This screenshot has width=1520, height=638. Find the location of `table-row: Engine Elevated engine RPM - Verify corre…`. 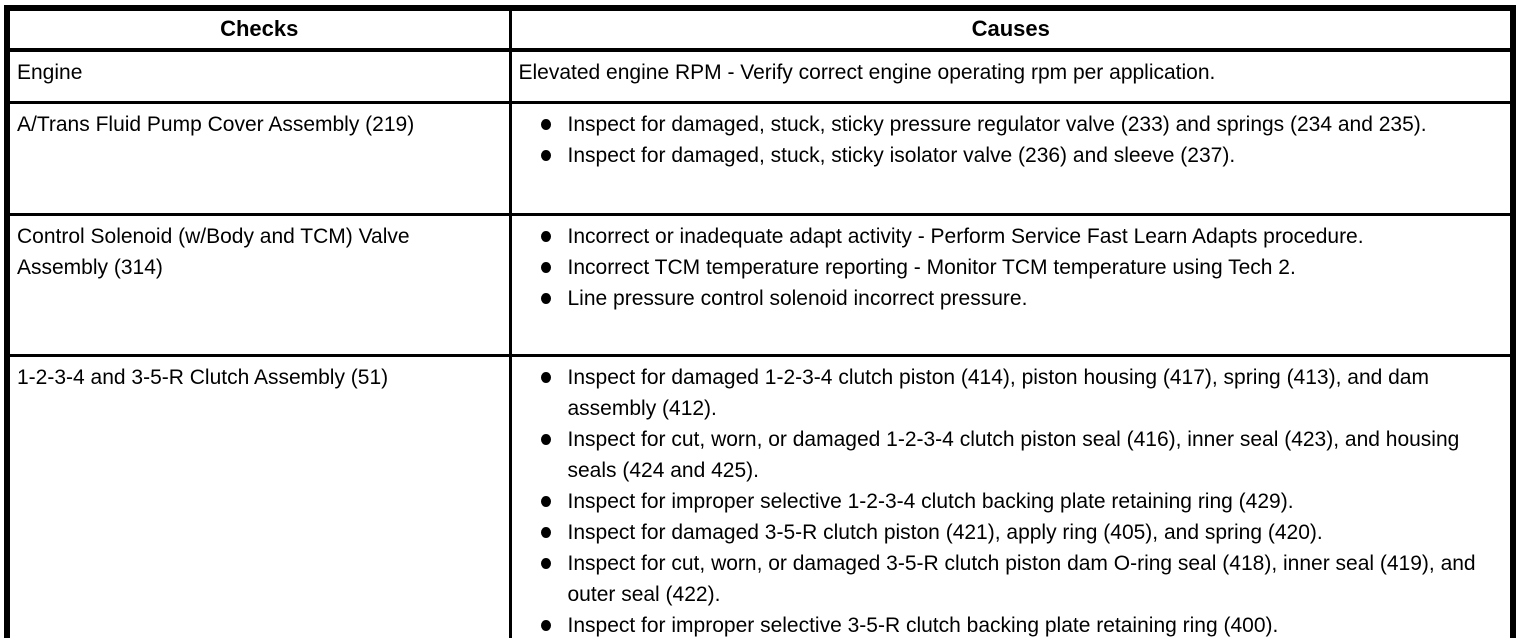

table-row: Engine Elevated engine RPM - Verify corre… is located at coordinates (760, 76).